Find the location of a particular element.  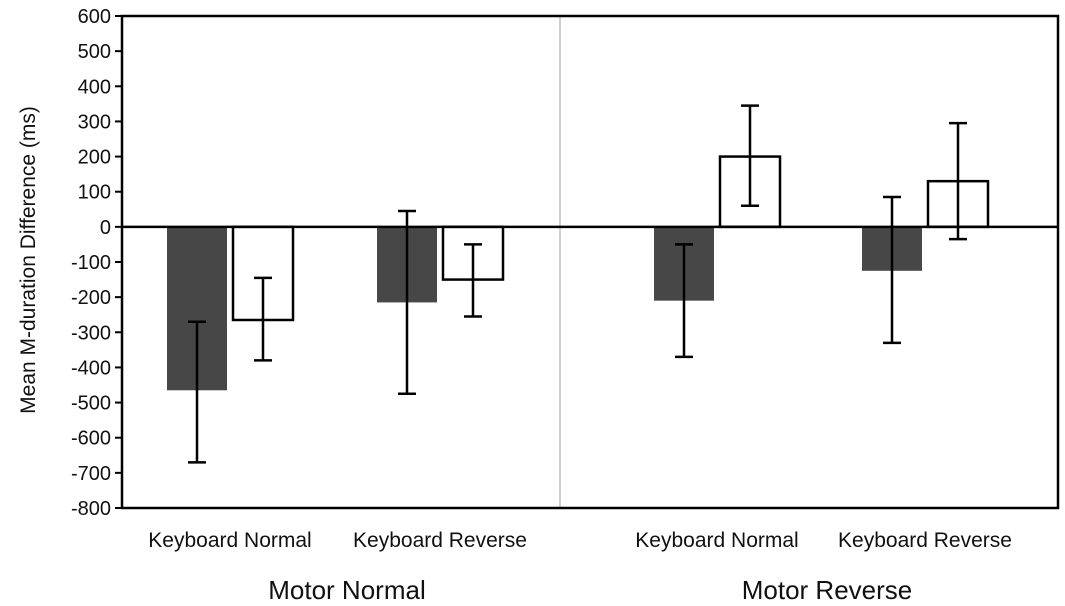

y-tick-label: -200 is located at coordinates (91, 298).